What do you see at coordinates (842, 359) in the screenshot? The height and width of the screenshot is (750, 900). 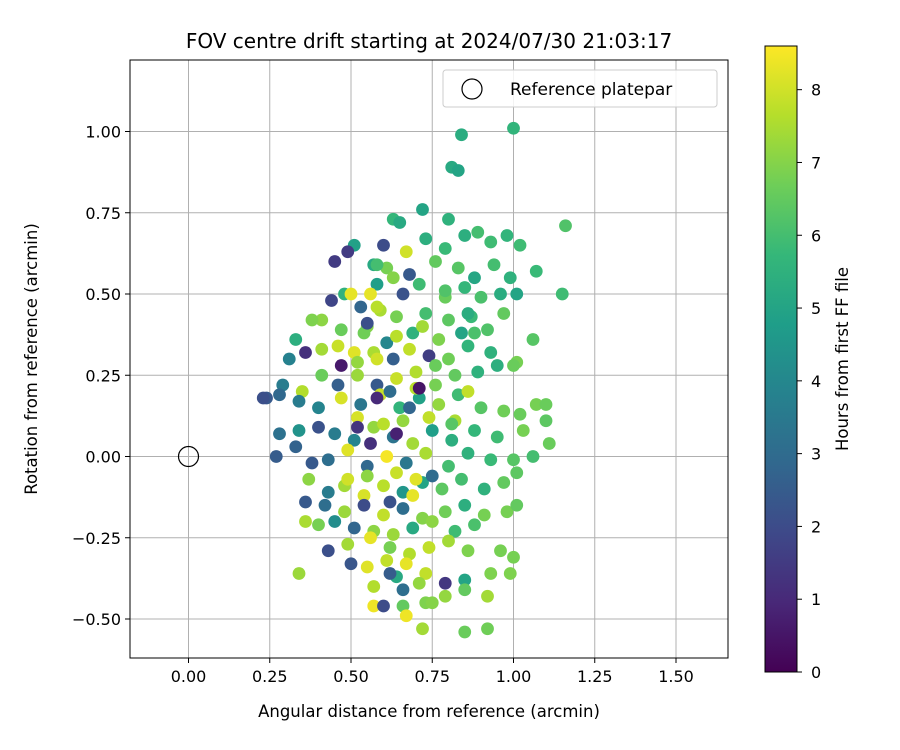 I see `colorbar-label: Hours from first FF file` at bounding box center [842, 359].